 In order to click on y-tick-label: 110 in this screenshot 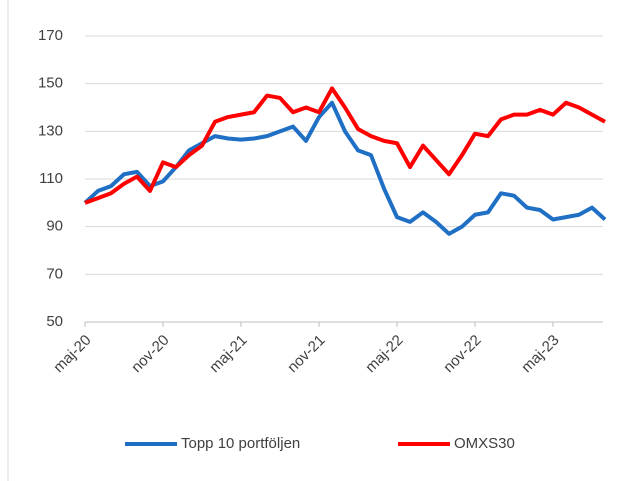, I will do `click(51, 178)`.